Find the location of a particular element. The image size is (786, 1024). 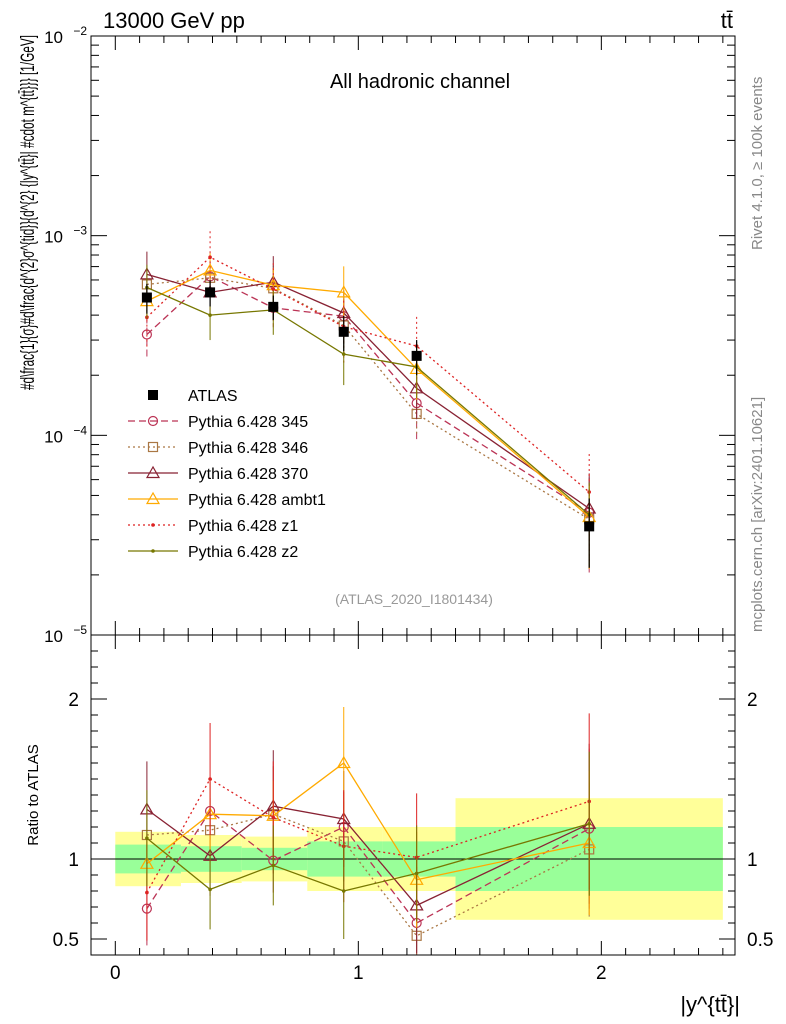

series-3-ratio-point is located at coordinates (343, 762).